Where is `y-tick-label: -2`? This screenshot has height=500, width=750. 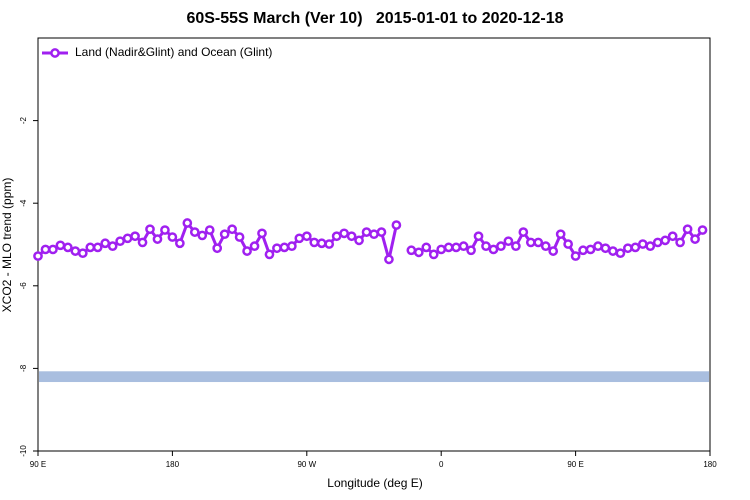
y-tick-label: -2 is located at coordinates (23, 120).